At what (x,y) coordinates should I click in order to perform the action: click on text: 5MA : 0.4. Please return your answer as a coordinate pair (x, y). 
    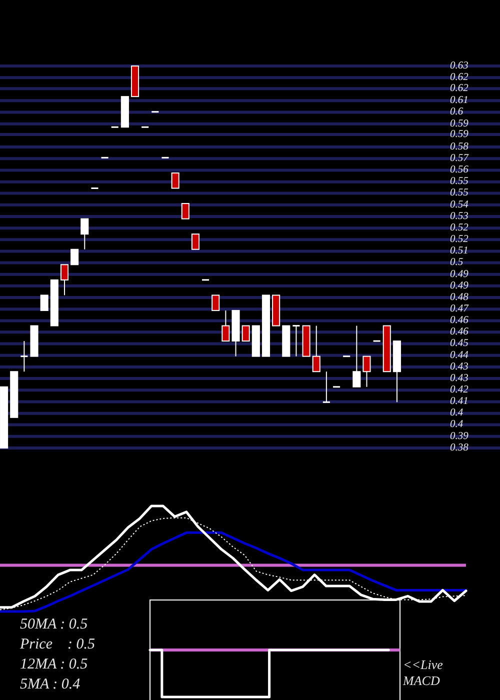
    Looking at the image, I should click on (50, 684).